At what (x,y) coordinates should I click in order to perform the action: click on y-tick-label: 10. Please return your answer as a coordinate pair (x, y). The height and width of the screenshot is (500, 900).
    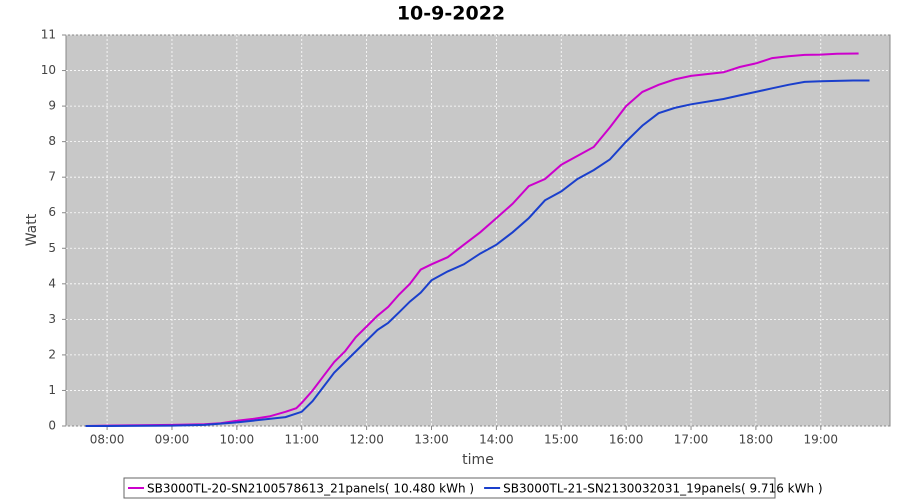
    Looking at the image, I should click on (48, 70).